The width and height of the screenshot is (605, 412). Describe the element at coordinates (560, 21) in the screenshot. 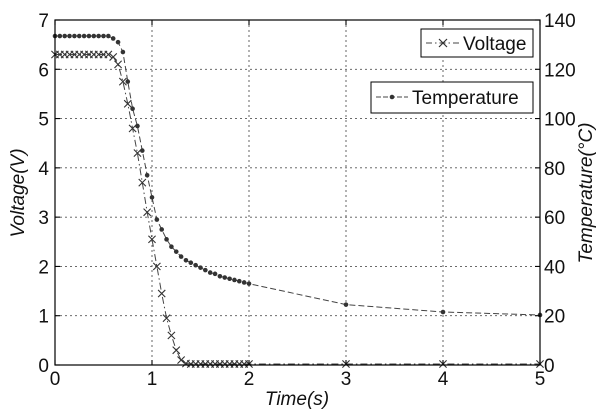

I see `y-right-tick-label: 140` at that location.